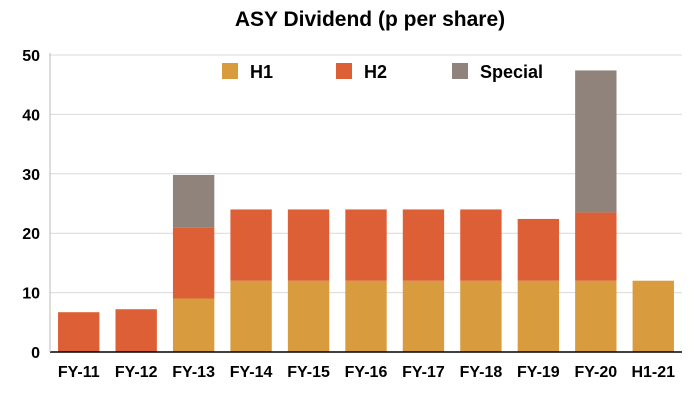 This screenshot has width=700, height=400. What do you see at coordinates (511, 72) in the screenshot?
I see `legend-label-special: Special` at bounding box center [511, 72].